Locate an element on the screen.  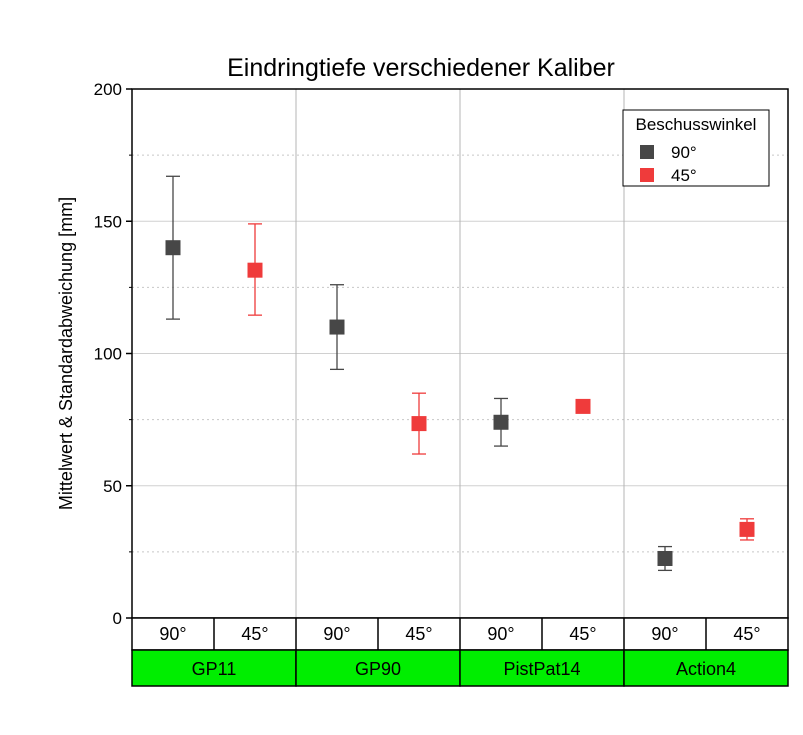
group-label: GP11 is located at coordinates (214, 669).